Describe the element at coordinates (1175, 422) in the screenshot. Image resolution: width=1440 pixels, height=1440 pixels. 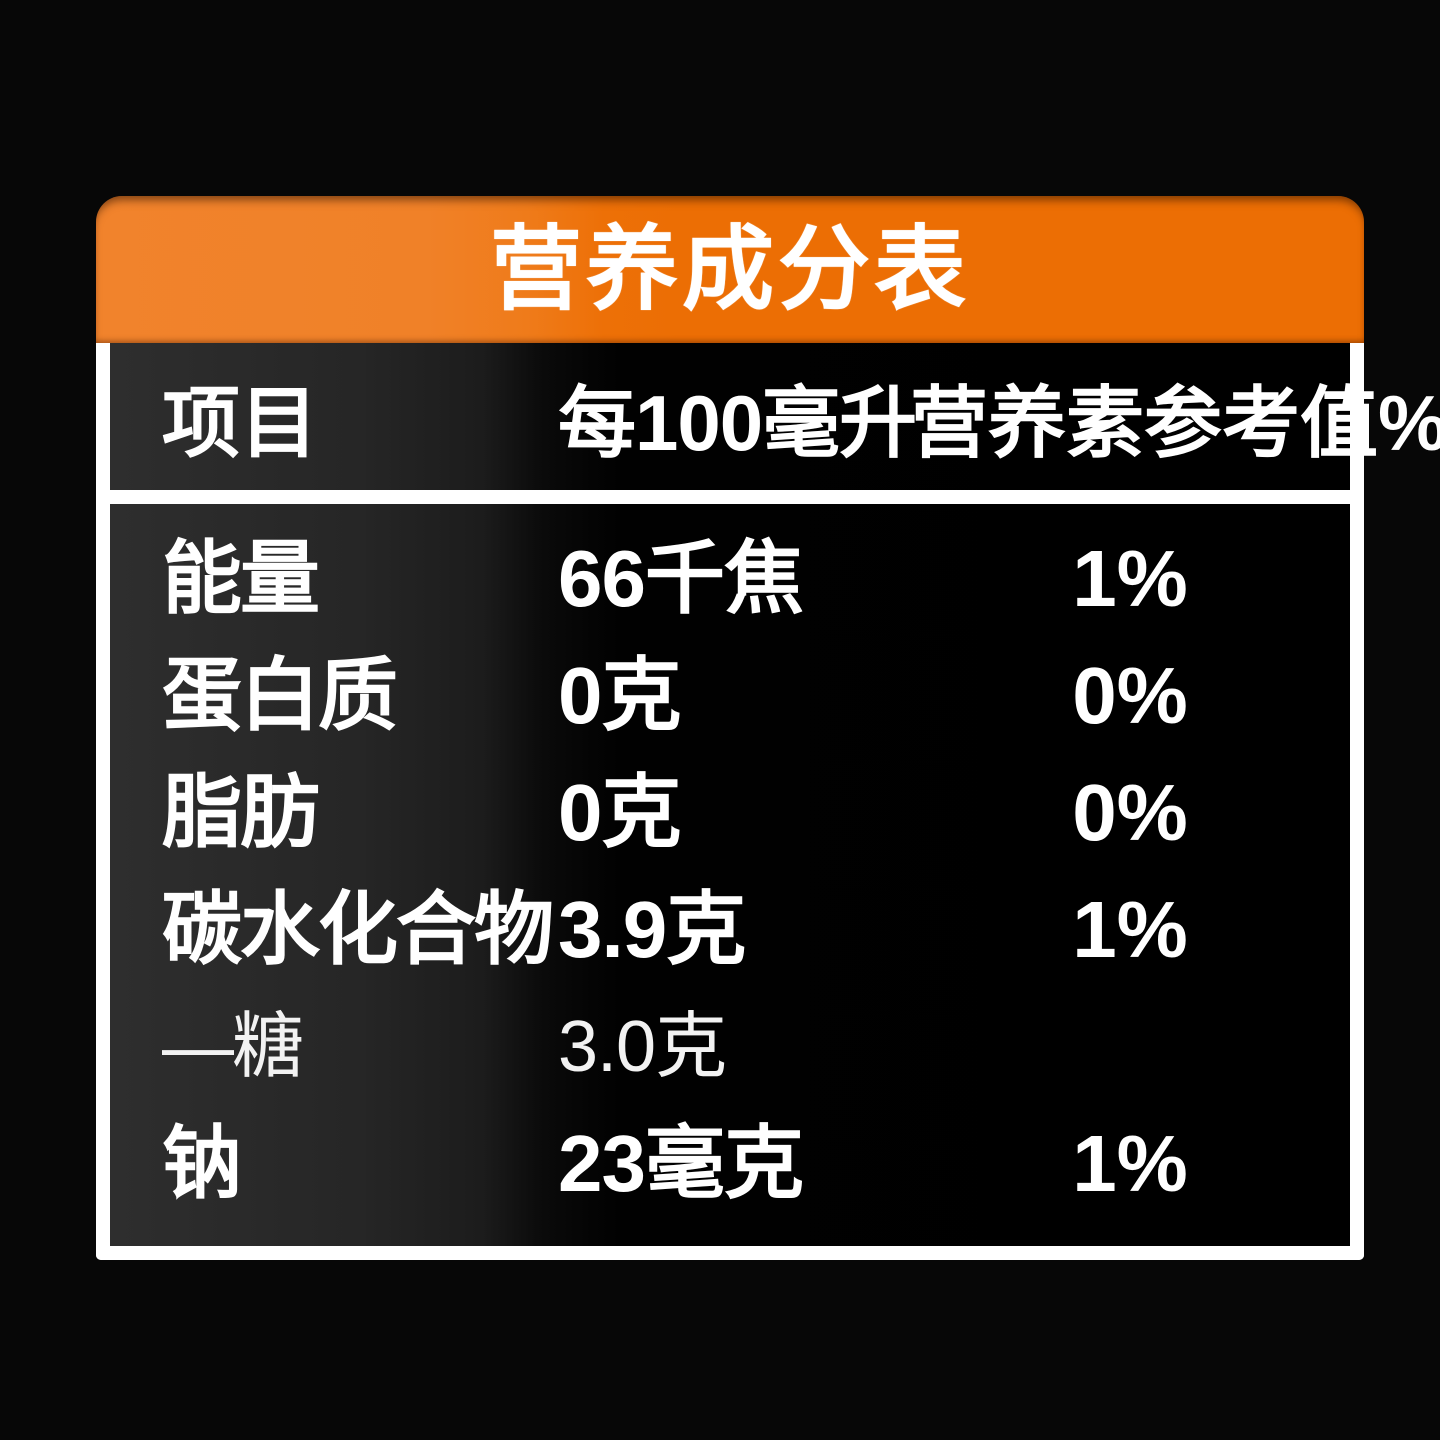
I see `column-header-nrv-percent: 营养素参考值%` at that location.